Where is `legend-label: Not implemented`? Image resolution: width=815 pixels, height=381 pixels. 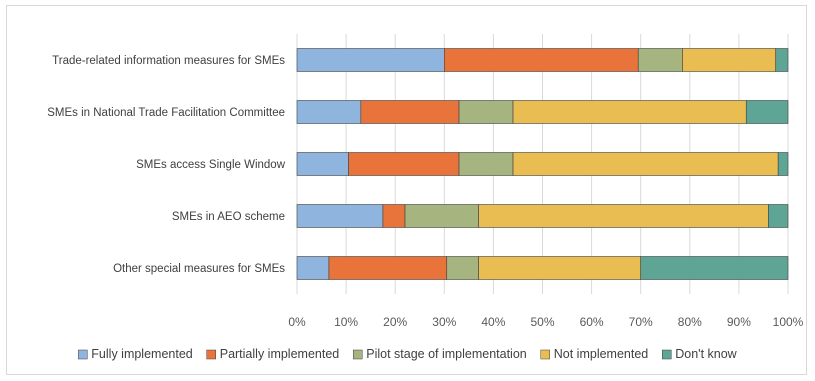
legend-label: Not implemented is located at coordinates (601, 354).